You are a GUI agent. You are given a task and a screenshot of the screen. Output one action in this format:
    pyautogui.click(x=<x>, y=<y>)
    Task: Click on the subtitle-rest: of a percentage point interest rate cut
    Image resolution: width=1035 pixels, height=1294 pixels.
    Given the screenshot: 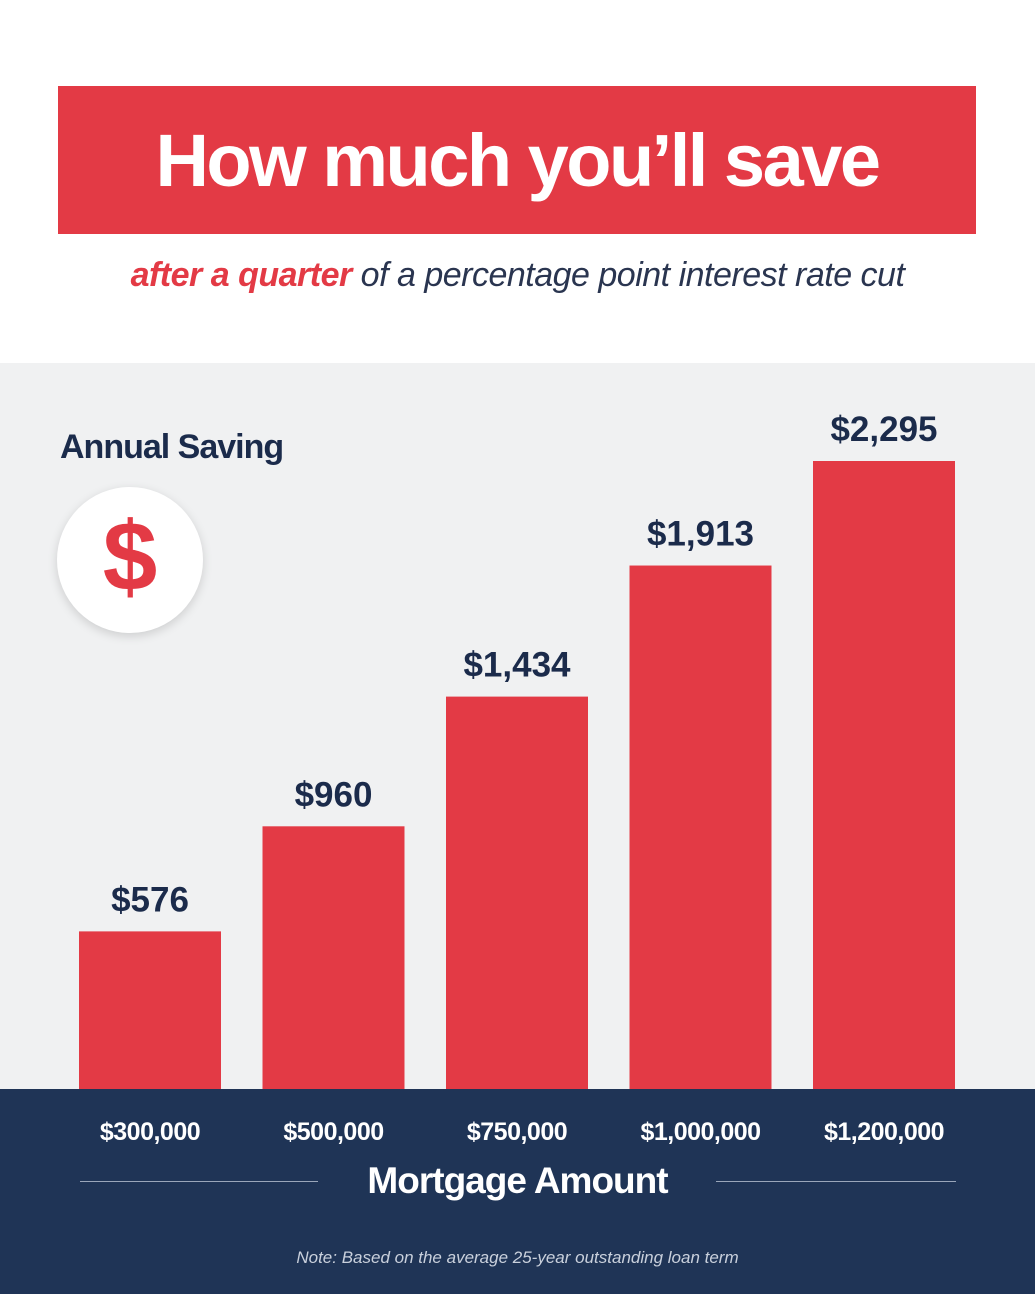 What is the action you would take?
    pyautogui.click(x=628, y=275)
    